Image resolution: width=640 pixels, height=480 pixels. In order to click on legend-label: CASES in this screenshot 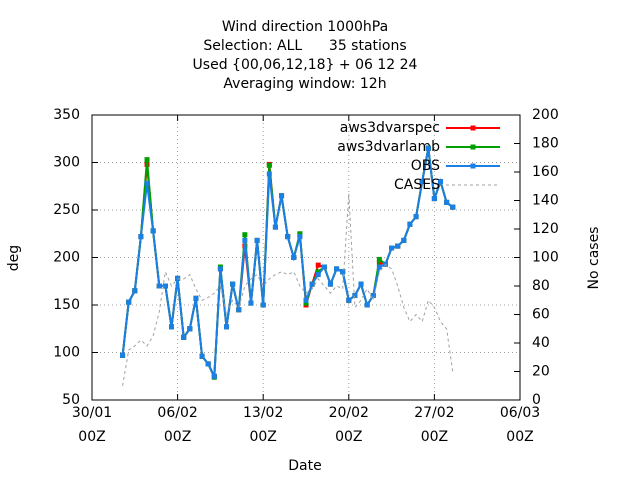, I will do `click(417, 185)`.